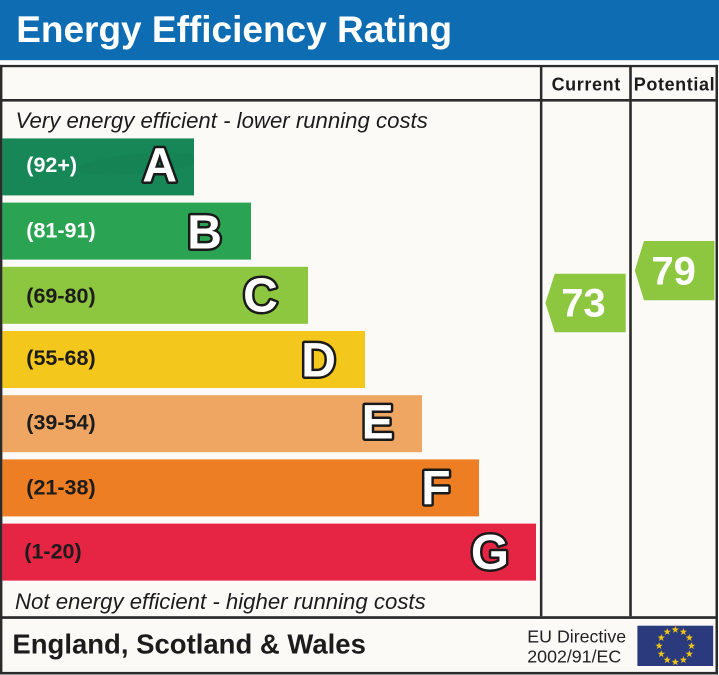 This screenshot has height=675, width=719. What do you see at coordinates (318, 361) in the screenshot?
I see `svg-text: D` at bounding box center [318, 361].